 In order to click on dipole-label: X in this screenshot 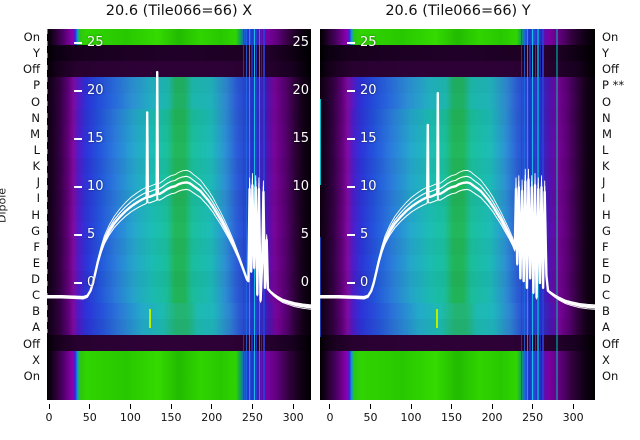, I will do `click(606, 359)`.